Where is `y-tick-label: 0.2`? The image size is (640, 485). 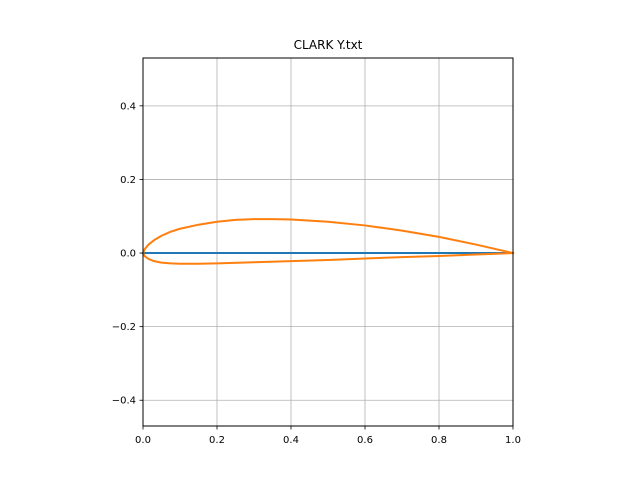
y-tick-label: 0.2 is located at coordinates (128, 180).